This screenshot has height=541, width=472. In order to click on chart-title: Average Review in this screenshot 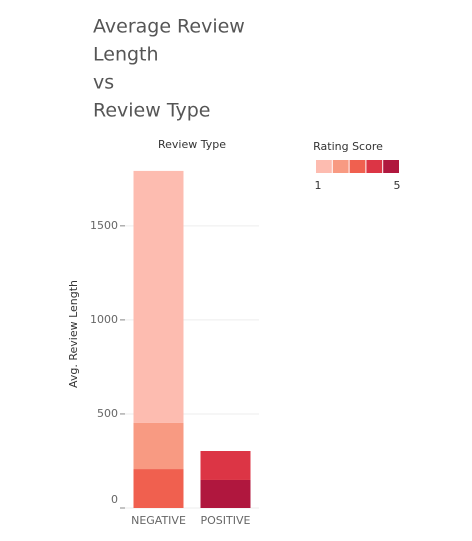, I will do `click(169, 27)`.